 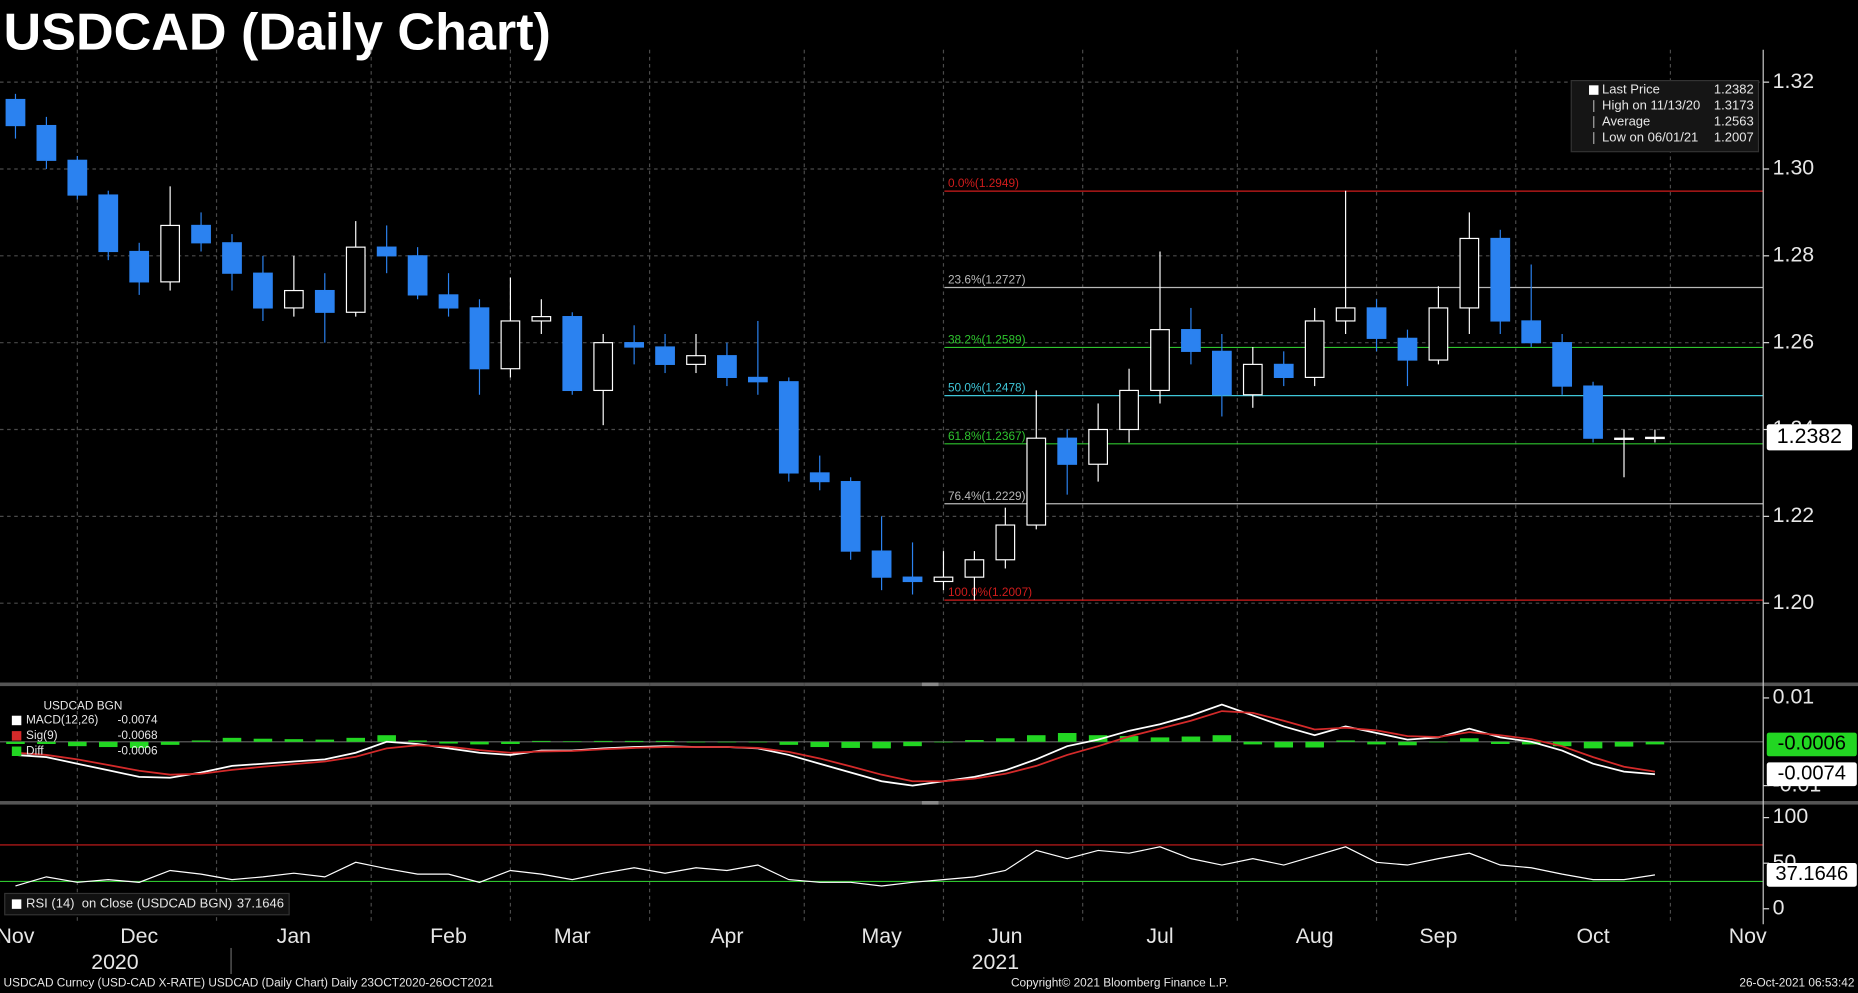 I want to click on x-tick-label: Jul, so click(x=1159, y=936).